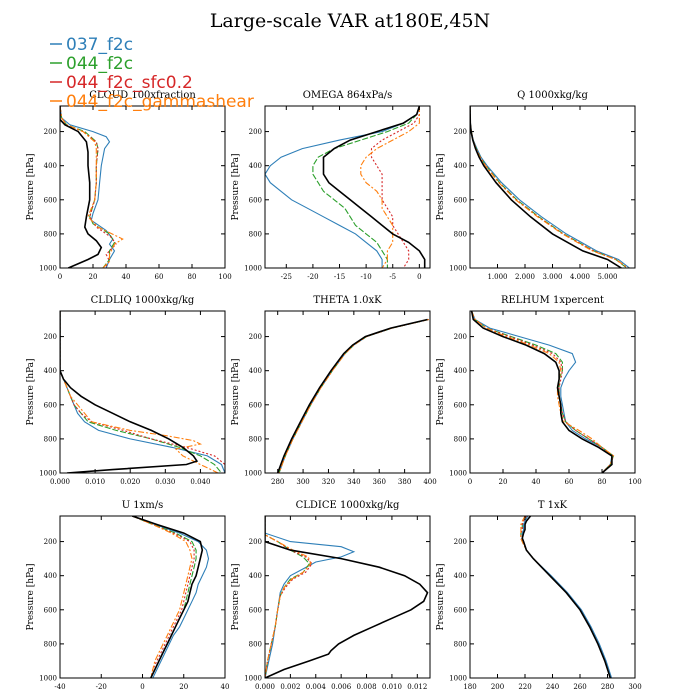 The height and width of the screenshot is (700, 700). What do you see at coordinates (552, 277) in the screenshot?
I see `x-tick-label: 3.000` at bounding box center [552, 277].